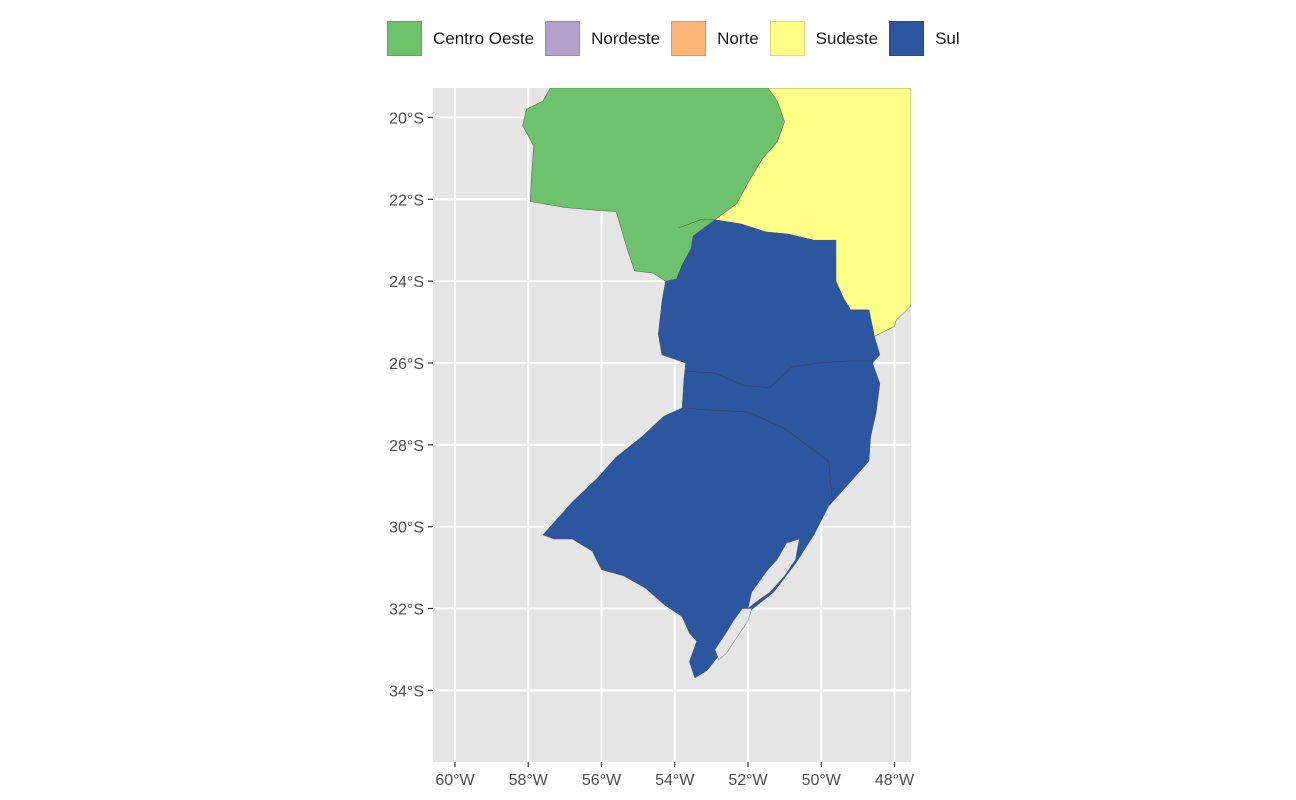 The width and height of the screenshot is (1296, 800). Describe the element at coordinates (406, 691) in the screenshot. I see `y-tick-label: 34°S` at that location.